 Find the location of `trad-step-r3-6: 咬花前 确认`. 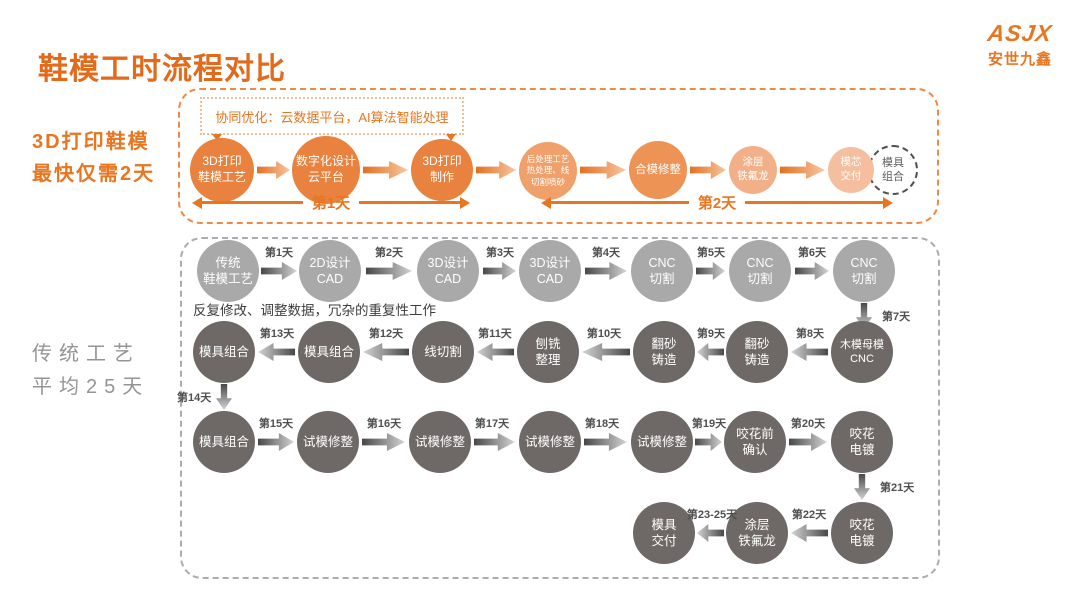

trad-step-r3-6: 咬花前 确认 is located at coordinates (755, 442).